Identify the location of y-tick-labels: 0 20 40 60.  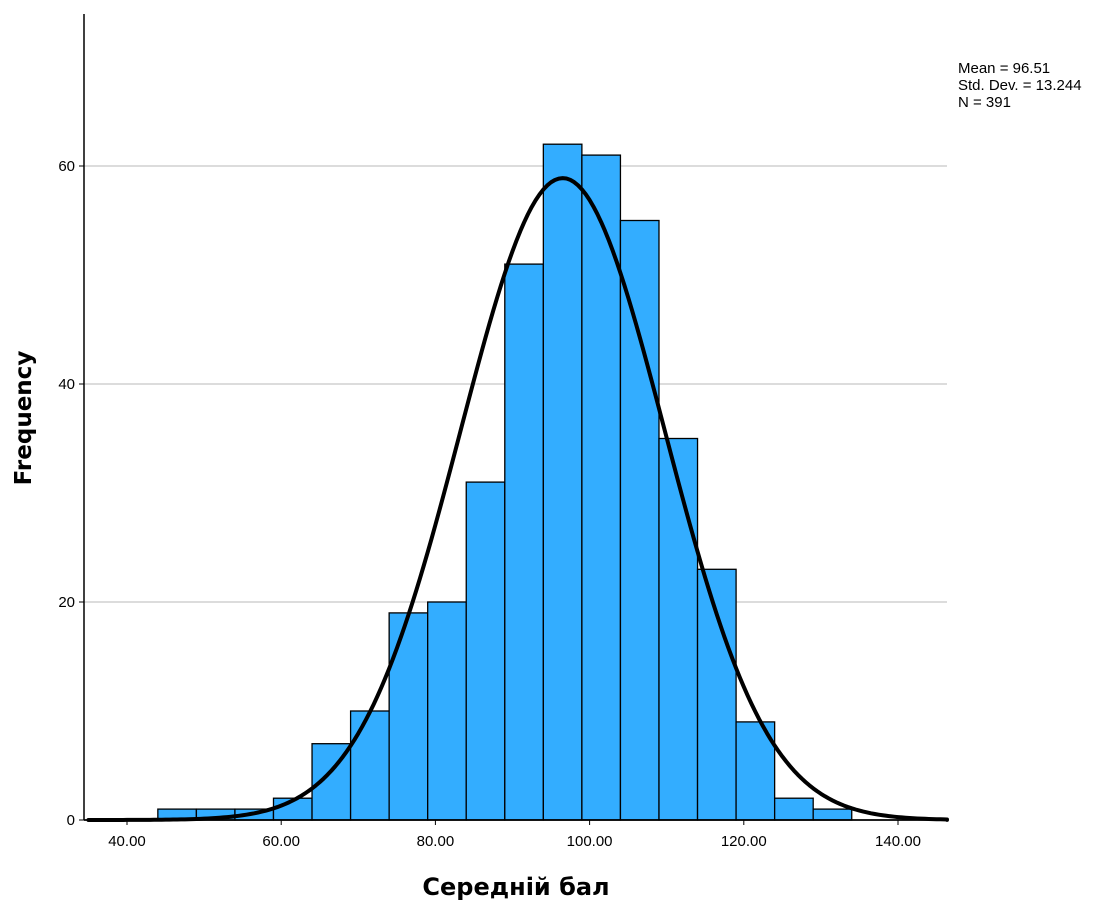
(71, 493).